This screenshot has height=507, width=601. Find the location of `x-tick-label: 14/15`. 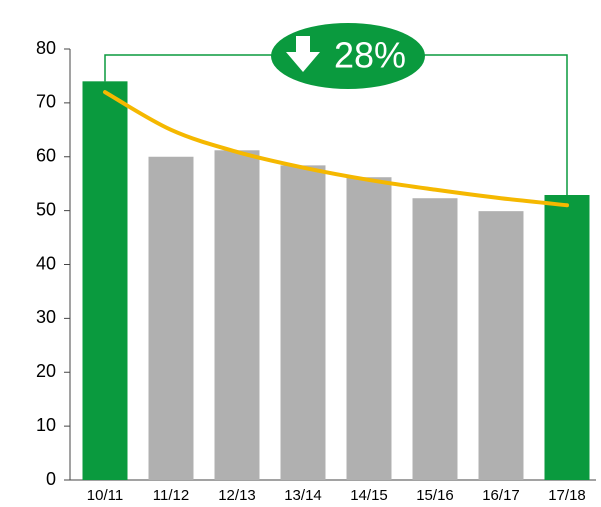

x-tick-label: 14/15 is located at coordinates (369, 495).